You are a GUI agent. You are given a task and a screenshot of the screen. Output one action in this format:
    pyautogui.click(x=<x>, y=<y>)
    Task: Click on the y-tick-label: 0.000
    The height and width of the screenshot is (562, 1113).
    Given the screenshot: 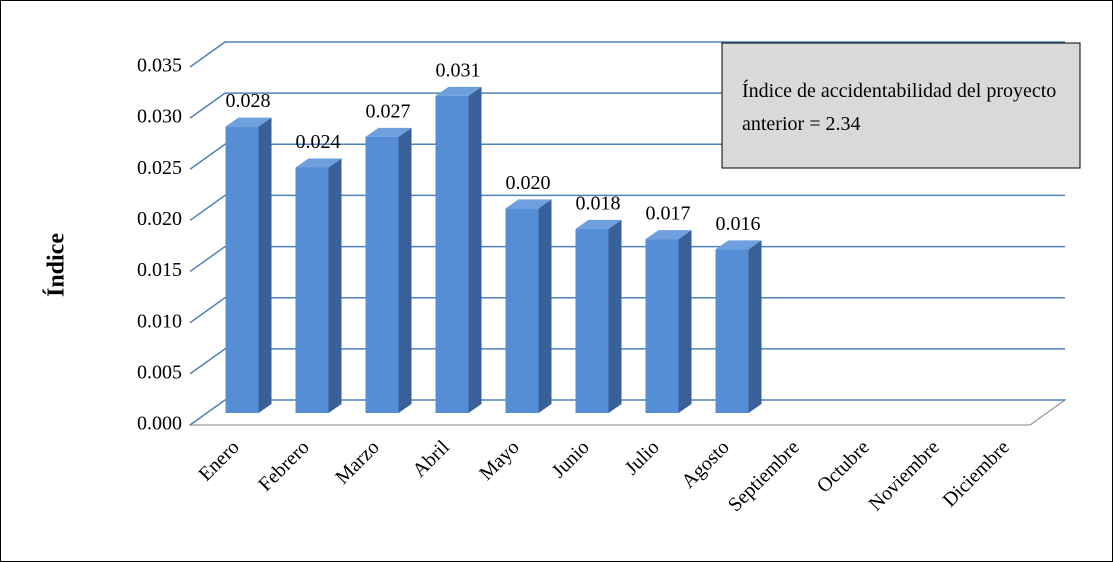 What is the action you would take?
    pyautogui.click(x=159, y=424)
    